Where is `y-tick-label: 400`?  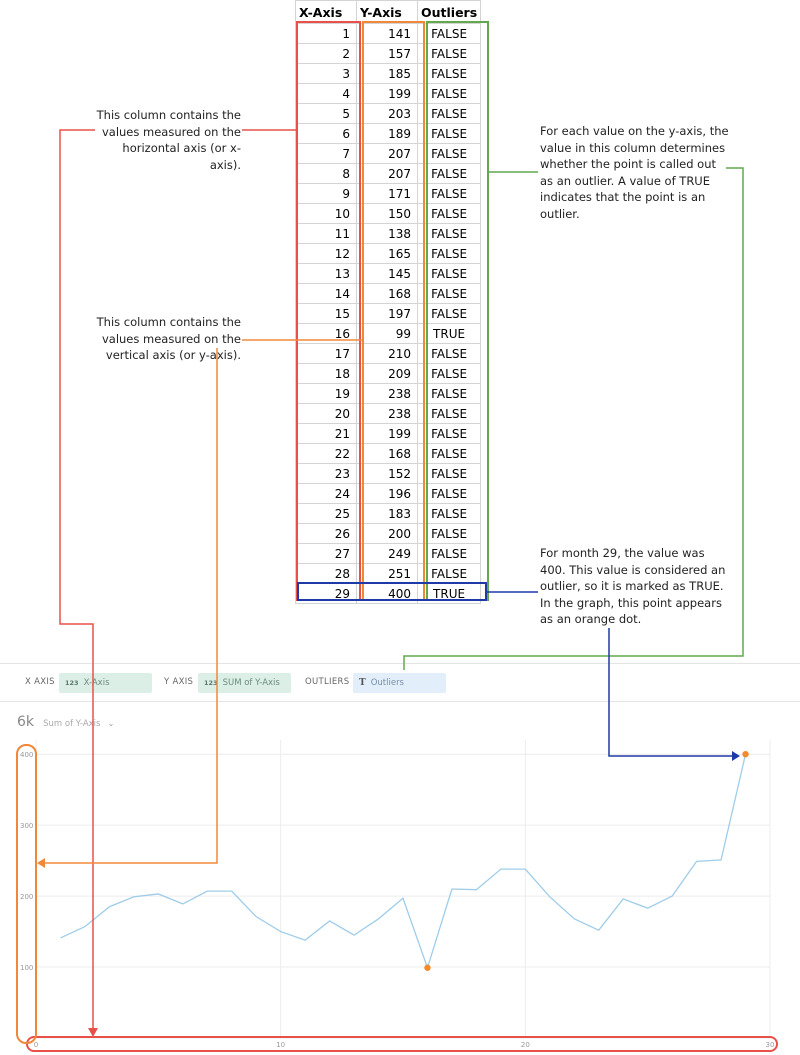 y-tick-label: 400 is located at coordinates (26, 755).